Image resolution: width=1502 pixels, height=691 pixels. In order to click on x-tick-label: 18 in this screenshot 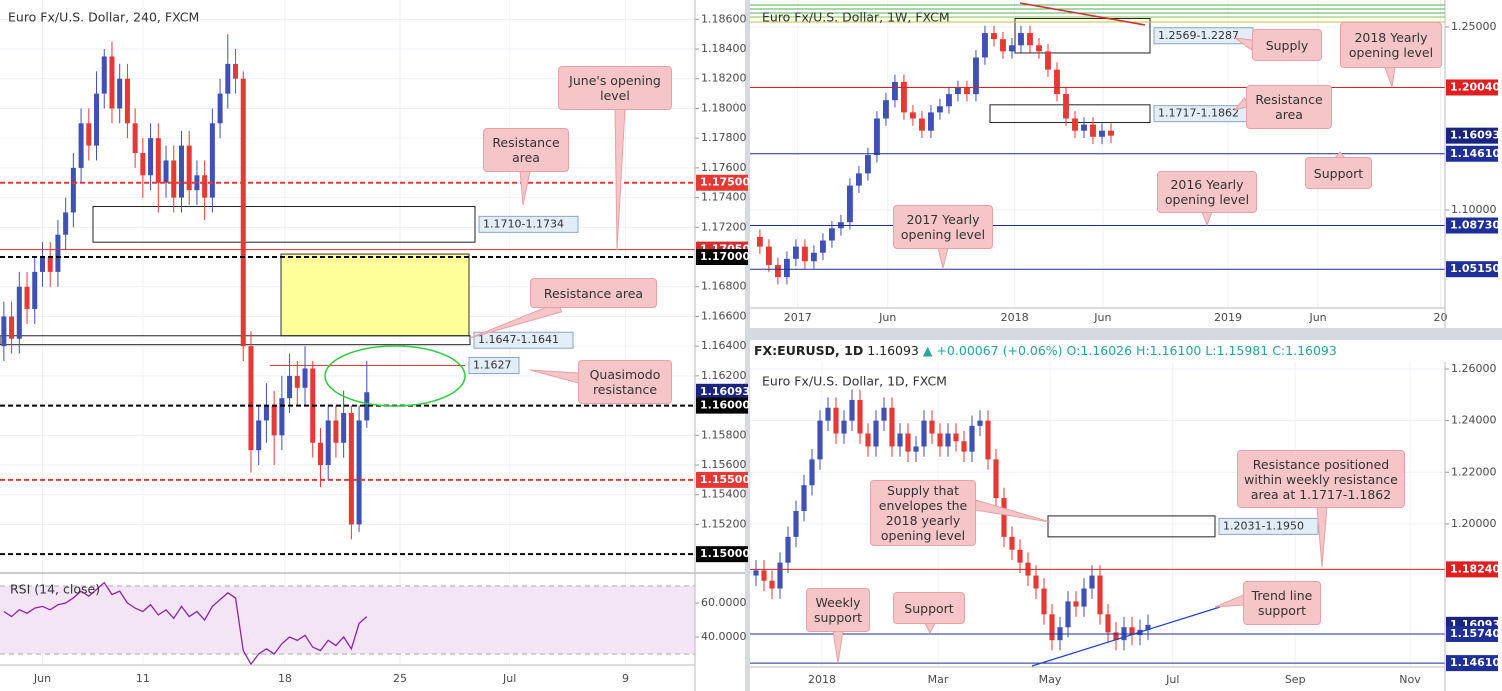, I will do `click(285, 678)`.